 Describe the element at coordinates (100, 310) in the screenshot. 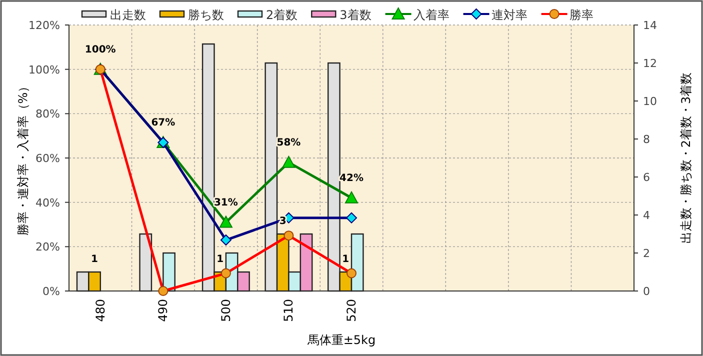

I see `x-tick-label: 480` at that location.